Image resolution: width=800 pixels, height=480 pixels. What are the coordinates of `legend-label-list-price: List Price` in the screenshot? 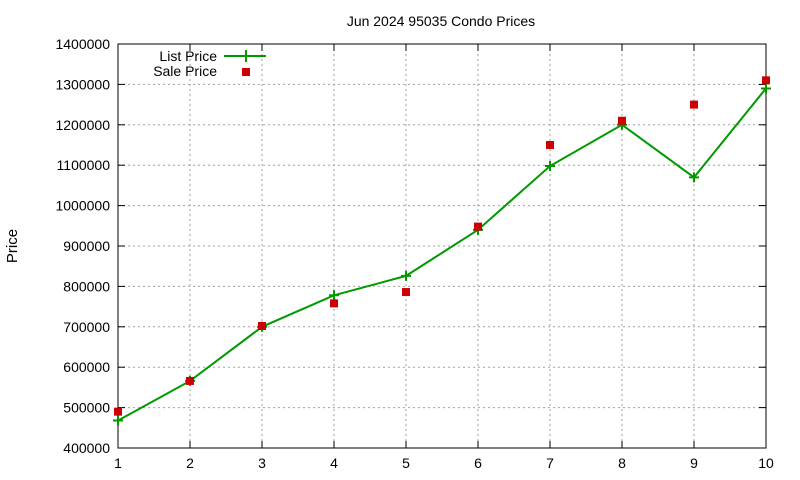 It's located at (188, 56).